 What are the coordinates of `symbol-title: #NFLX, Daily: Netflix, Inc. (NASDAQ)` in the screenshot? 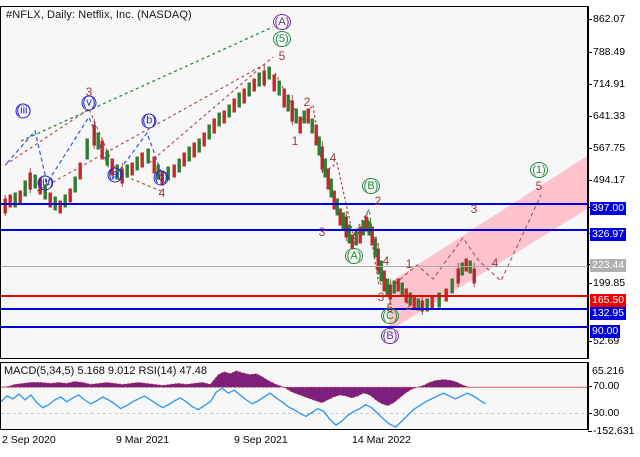 It's located at (99, 15).